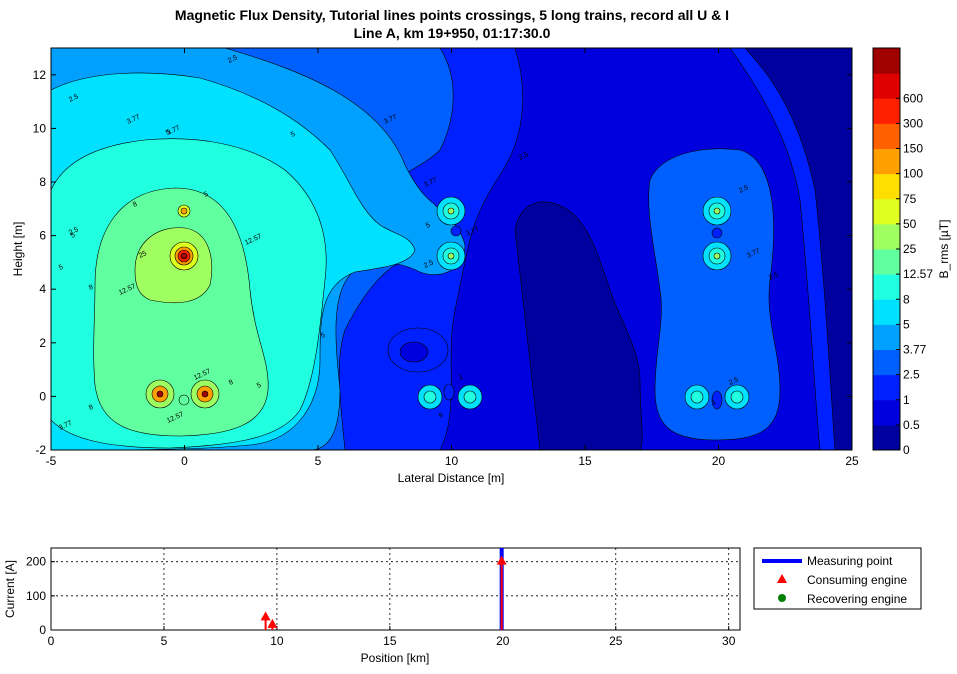 The width and height of the screenshot is (957, 674). Describe the element at coordinates (913, 149) in the screenshot. I see `colorbar-tick-label: 150` at that location.